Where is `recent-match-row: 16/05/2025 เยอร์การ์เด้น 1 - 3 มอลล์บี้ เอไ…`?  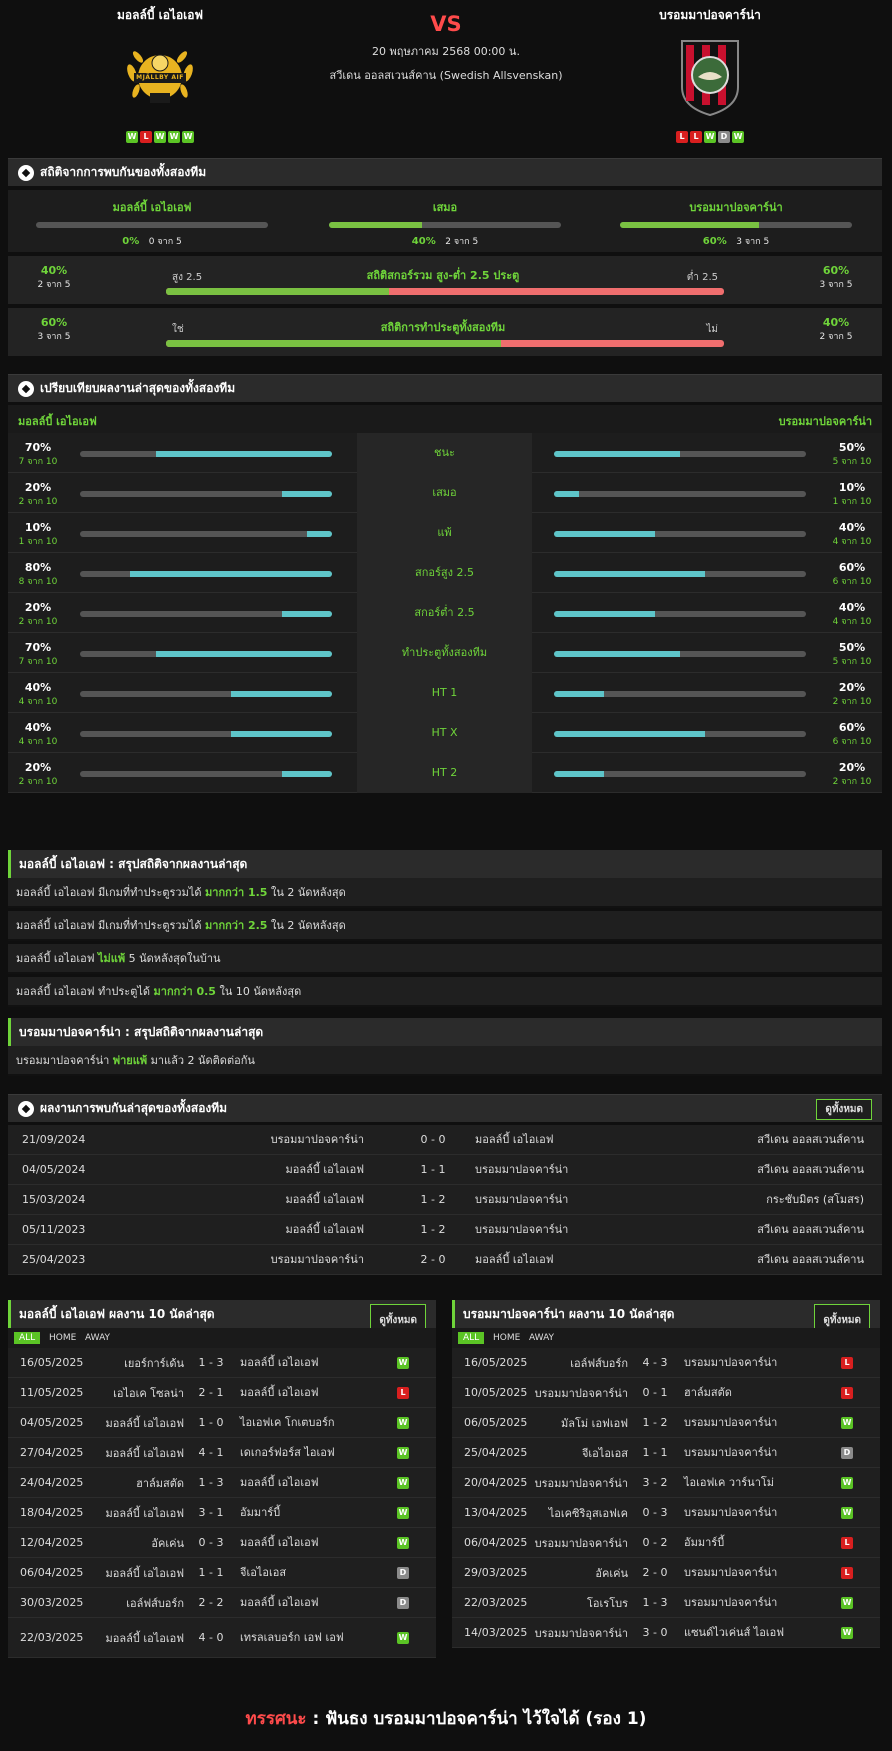 recent-match-row: 16/05/2025 เยอร์การ์เด้น 1 - 3 มอลล์บี้ เอไ… is located at coordinates (222, 1363).